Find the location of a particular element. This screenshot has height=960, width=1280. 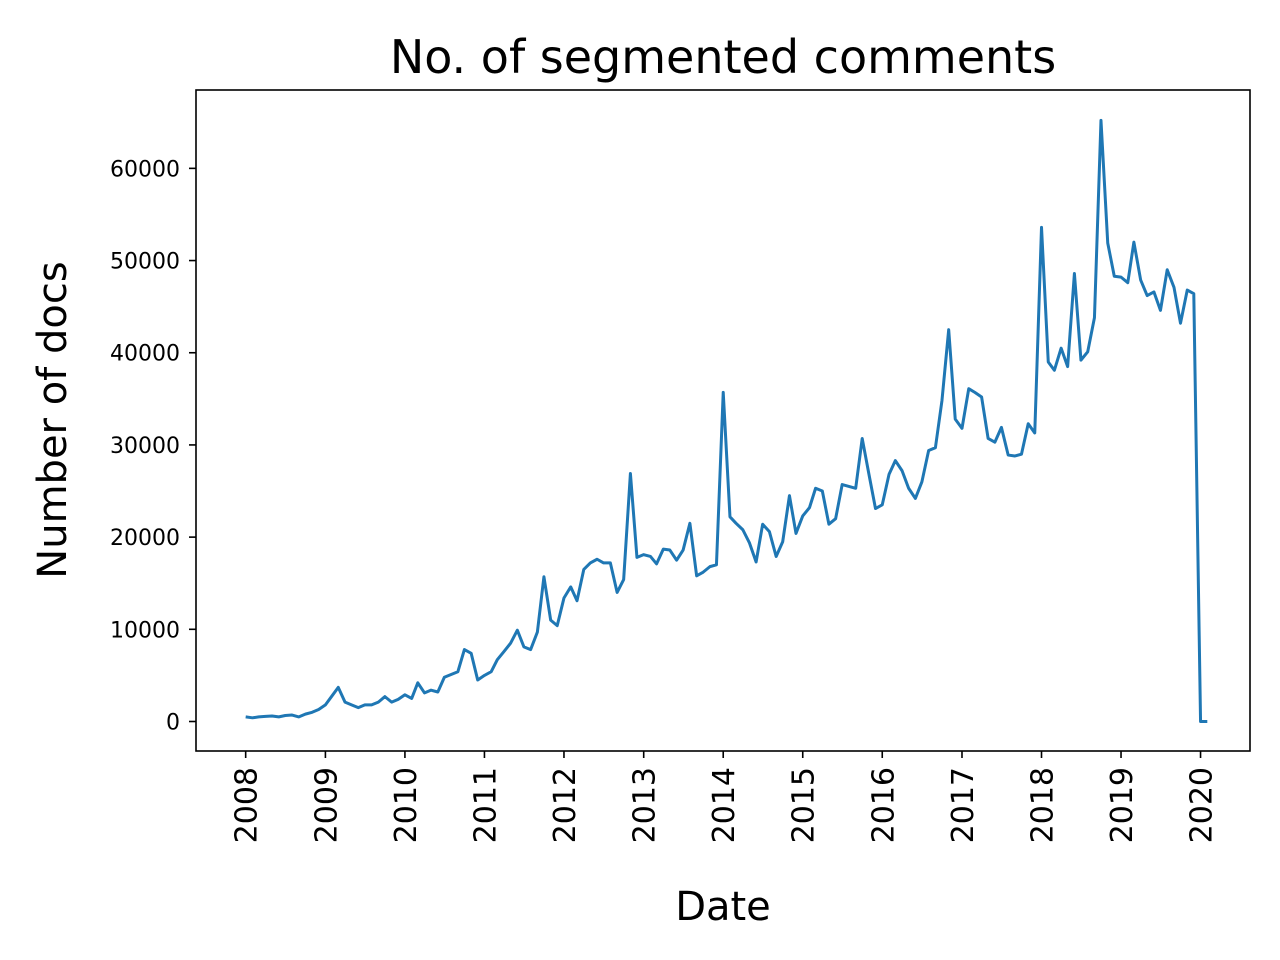

y-tick-label: 50000 is located at coordinates (145, 262).